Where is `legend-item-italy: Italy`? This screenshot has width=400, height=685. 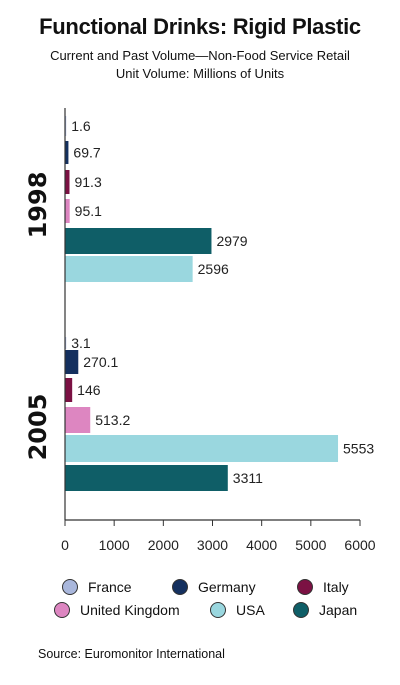 legend-item-italy: Italy is located at coordinates (323, 587).